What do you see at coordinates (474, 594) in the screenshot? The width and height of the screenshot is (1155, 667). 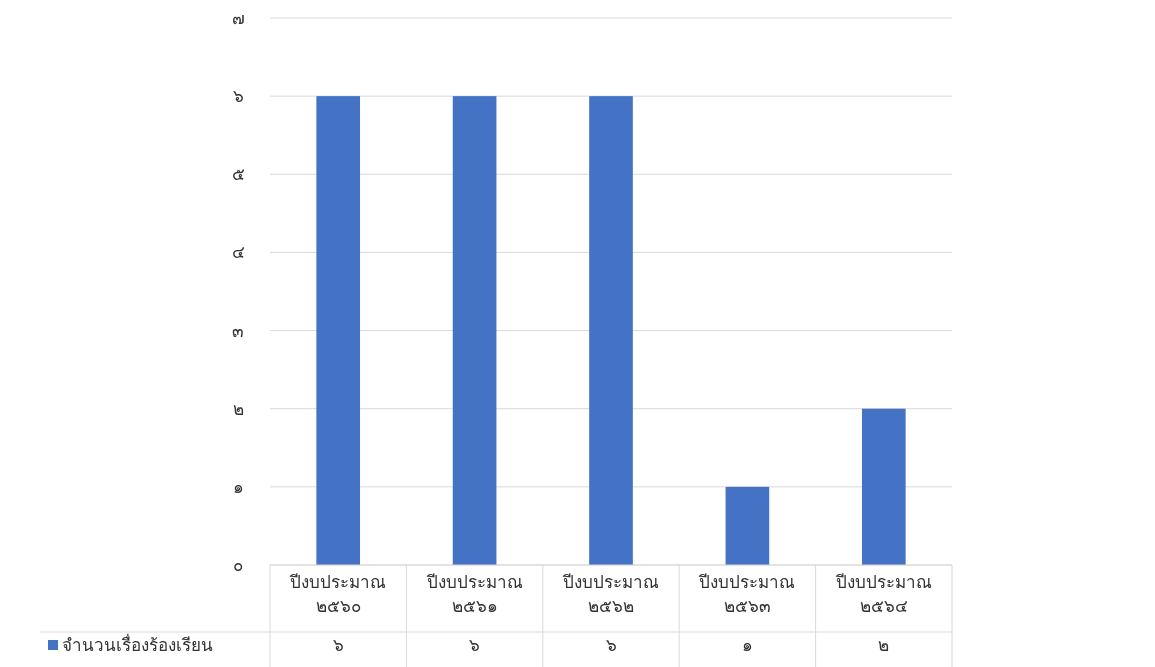 I see `x-tick-label: ปีงบประมาณ ๒๕๖๑` at bounding box center [474, 594].